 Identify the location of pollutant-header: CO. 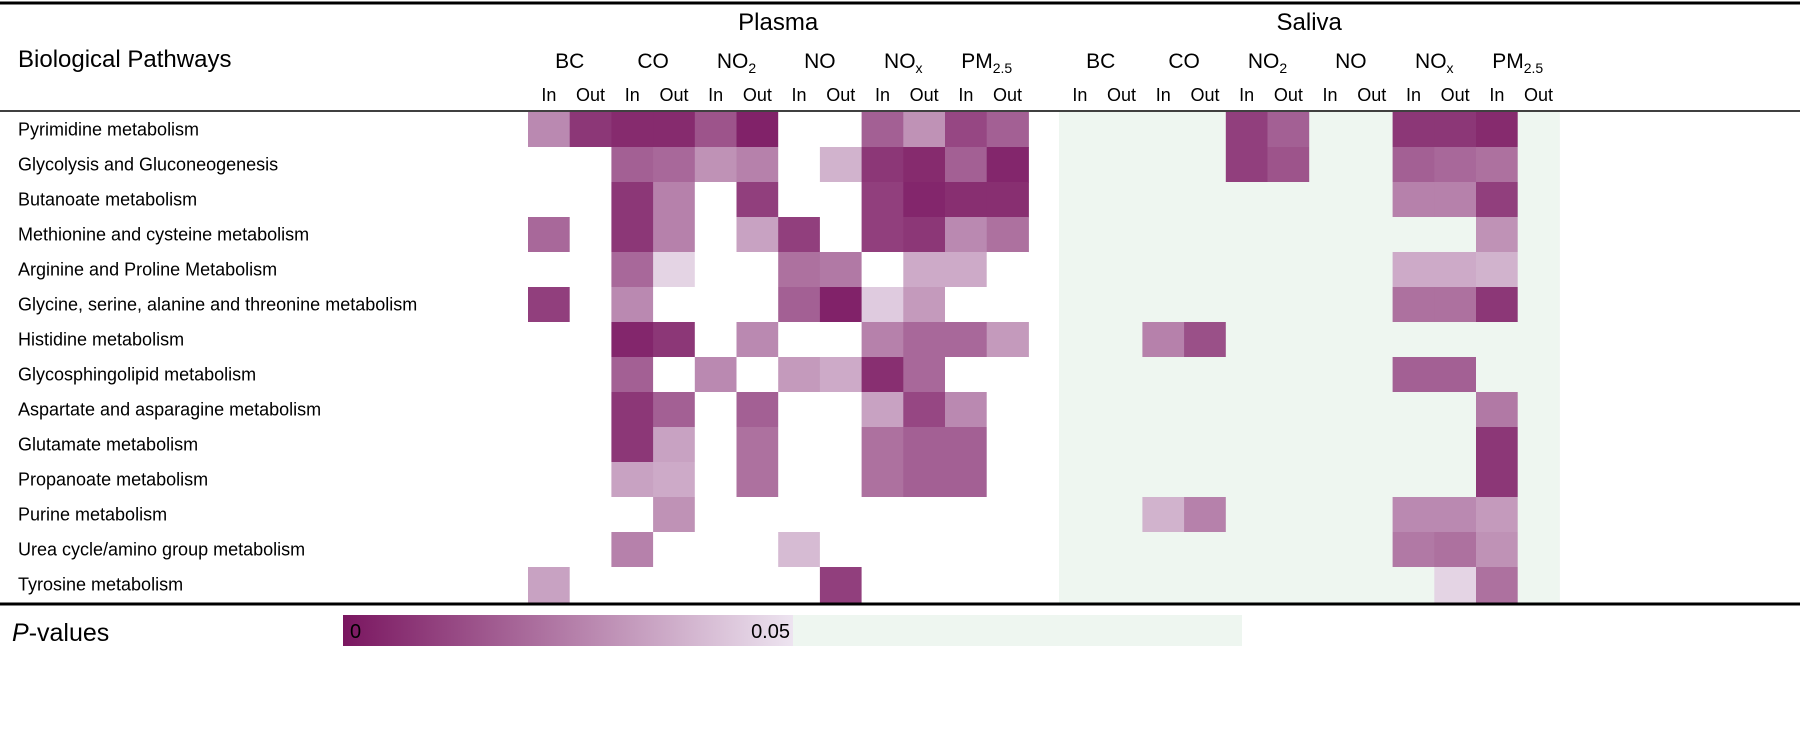
(653, 61).